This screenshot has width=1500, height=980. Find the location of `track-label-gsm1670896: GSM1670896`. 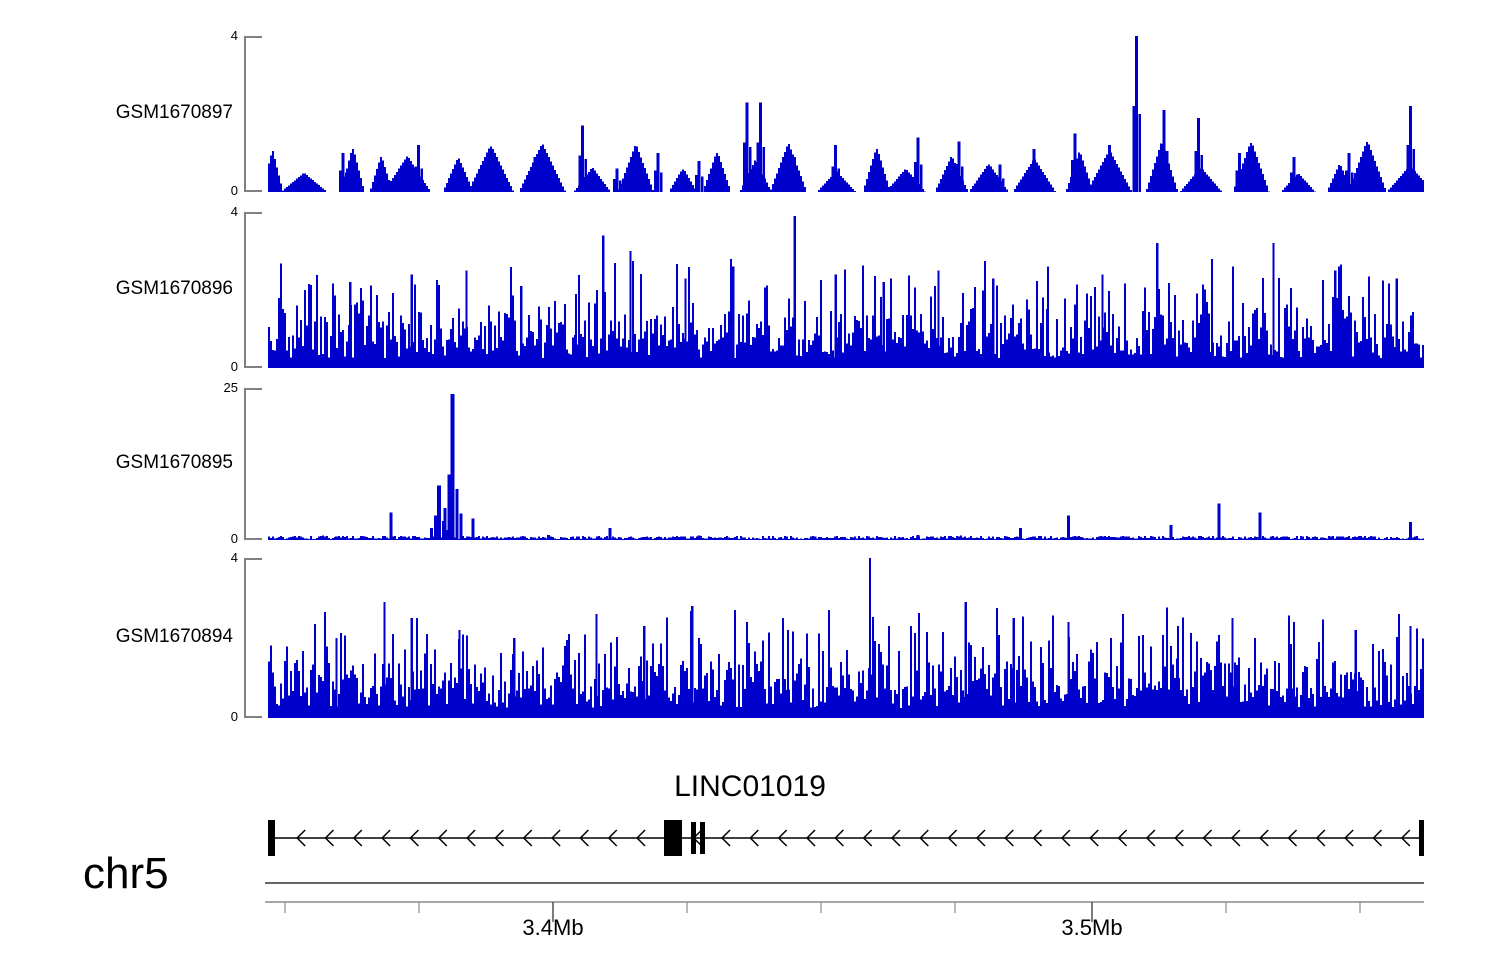

track-label-gsm1670896: GSM1670896 is located at coordinates (174, 288).